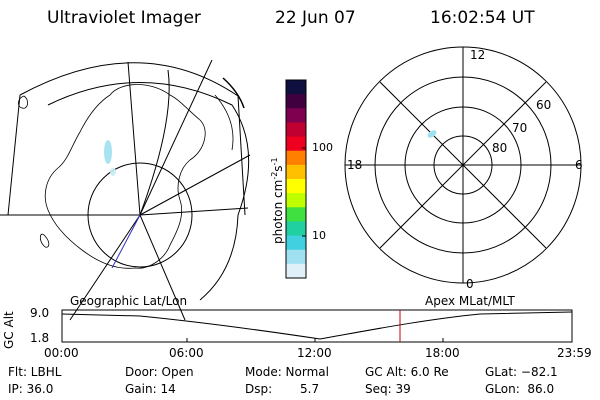 The width and height of the screenshot is (600, 400). What do you see at coordinates (129, 301) in the screenshot?
I see `geographic-map-label: Geographic Lat/Lon` at bounding box center [129, 301].